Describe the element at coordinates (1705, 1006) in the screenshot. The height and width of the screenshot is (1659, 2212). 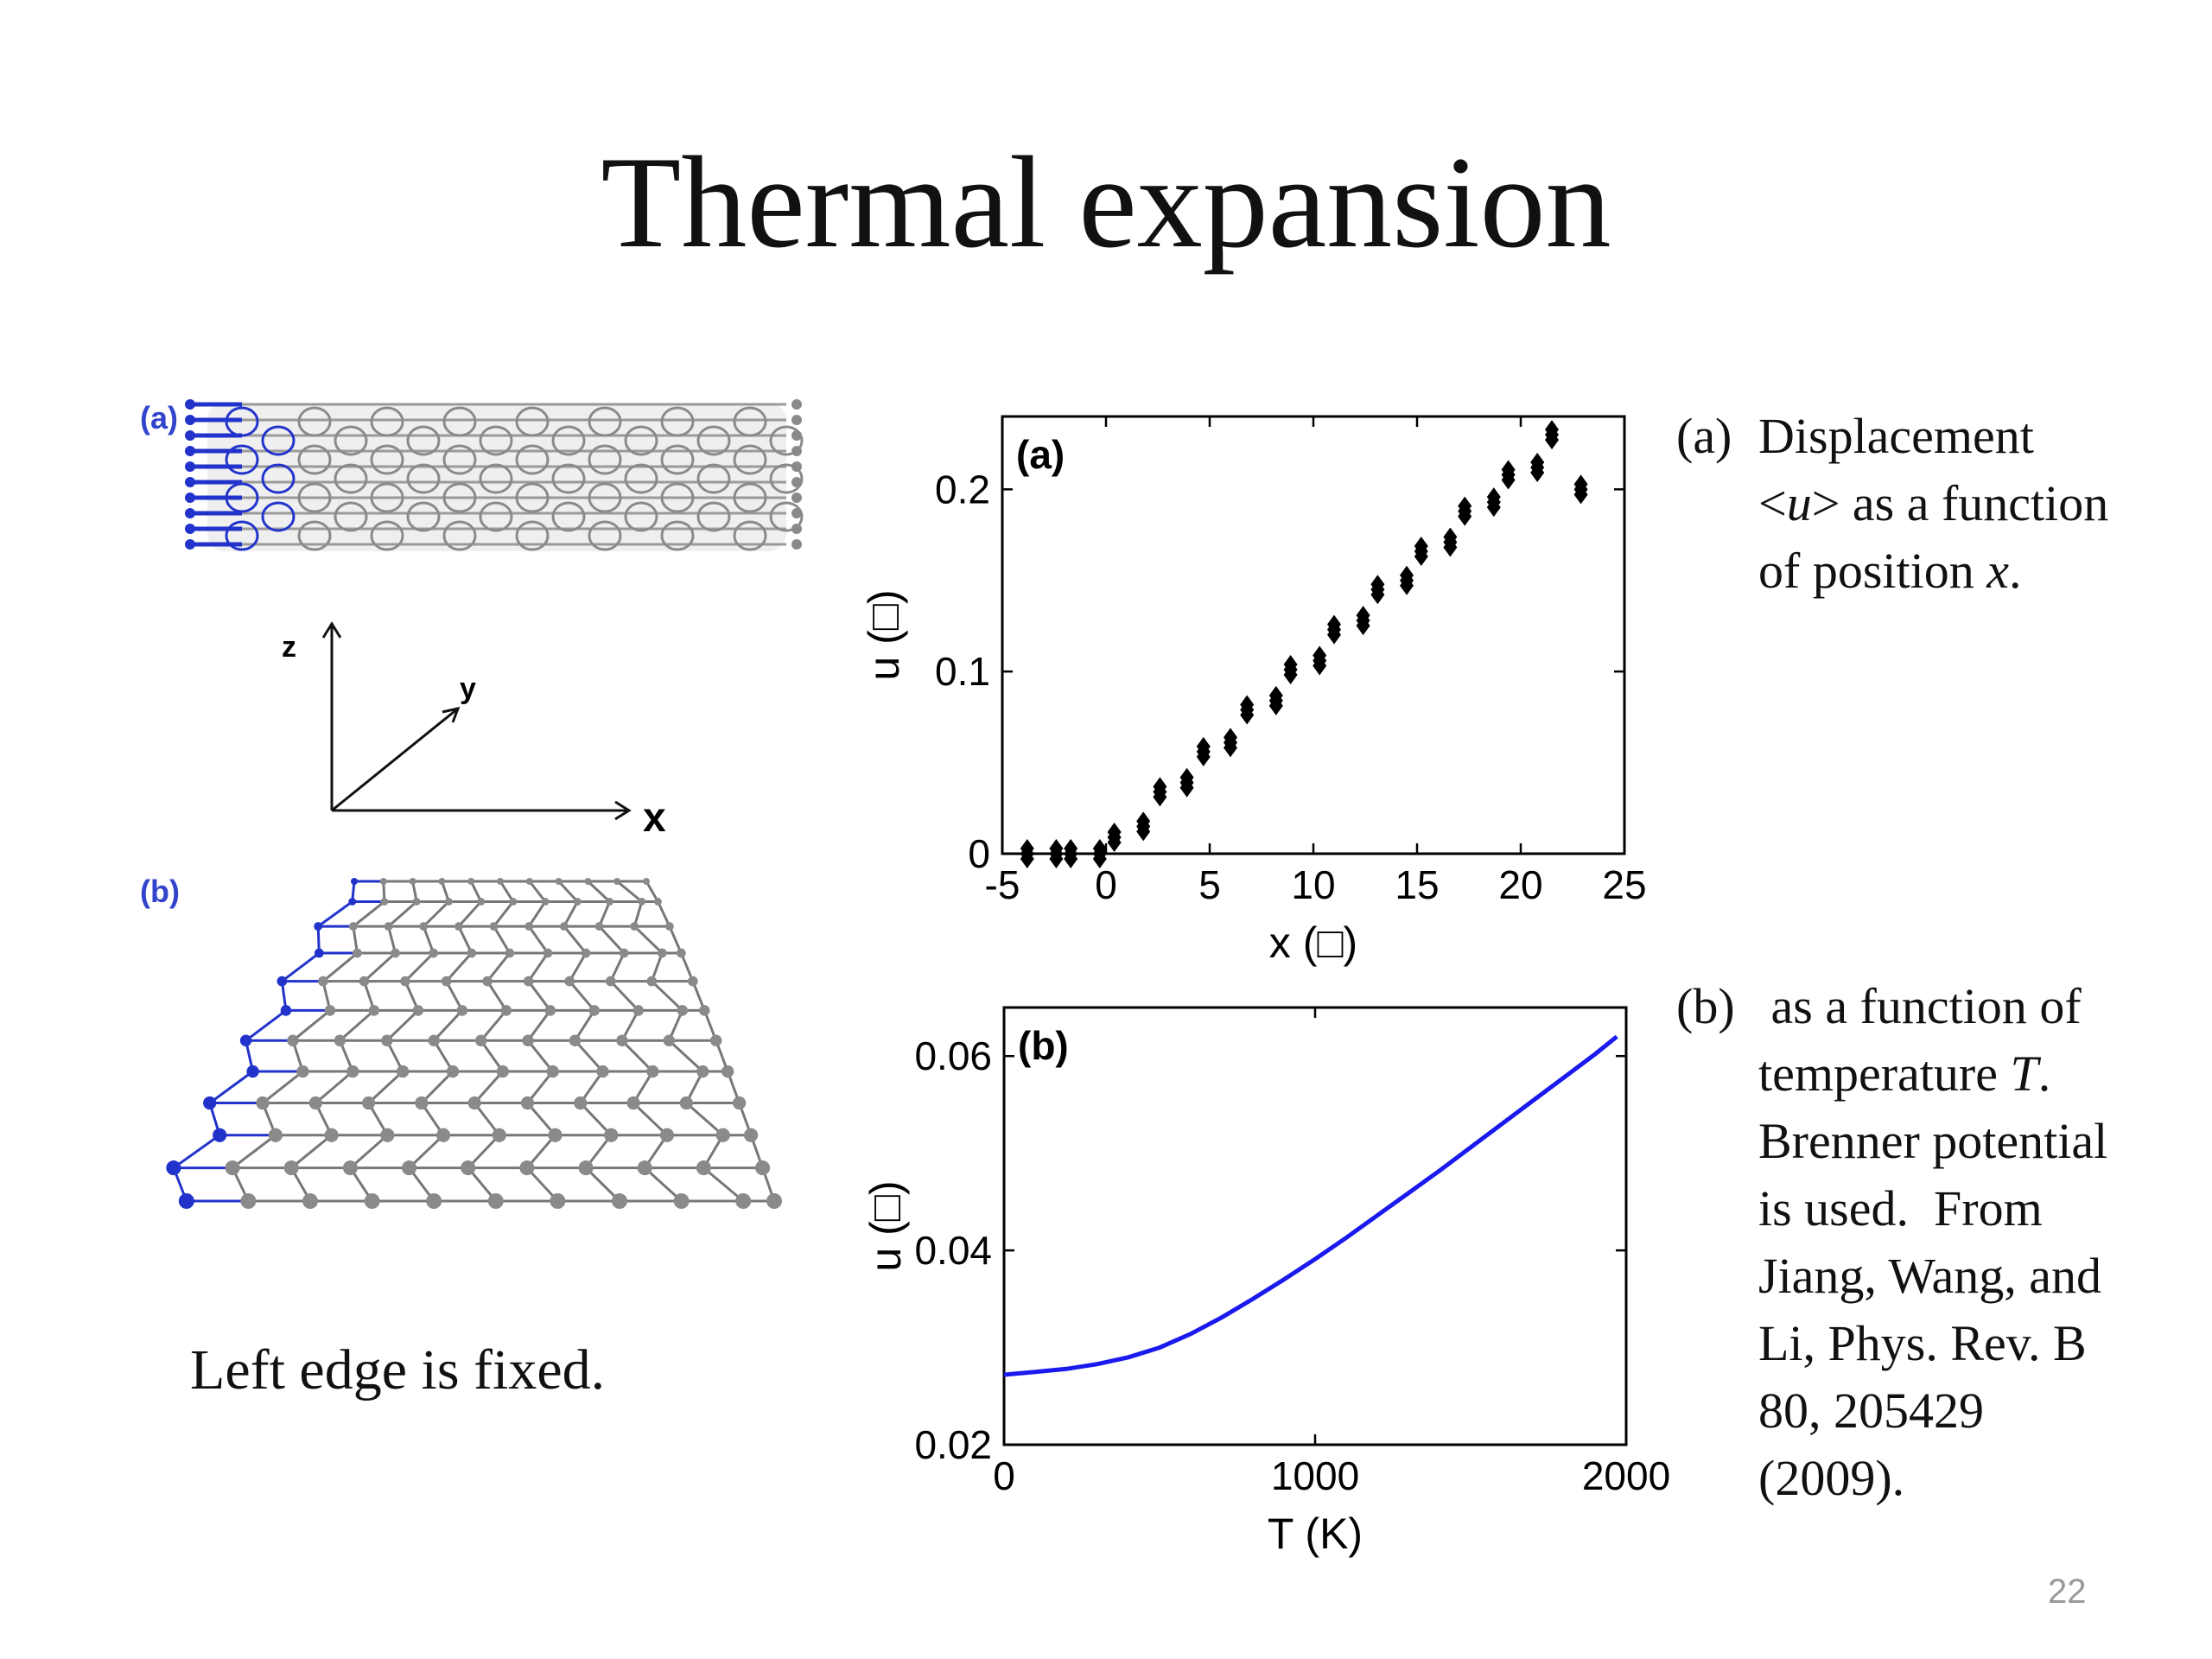
I see `caption-b-tag: (b)` at that location.